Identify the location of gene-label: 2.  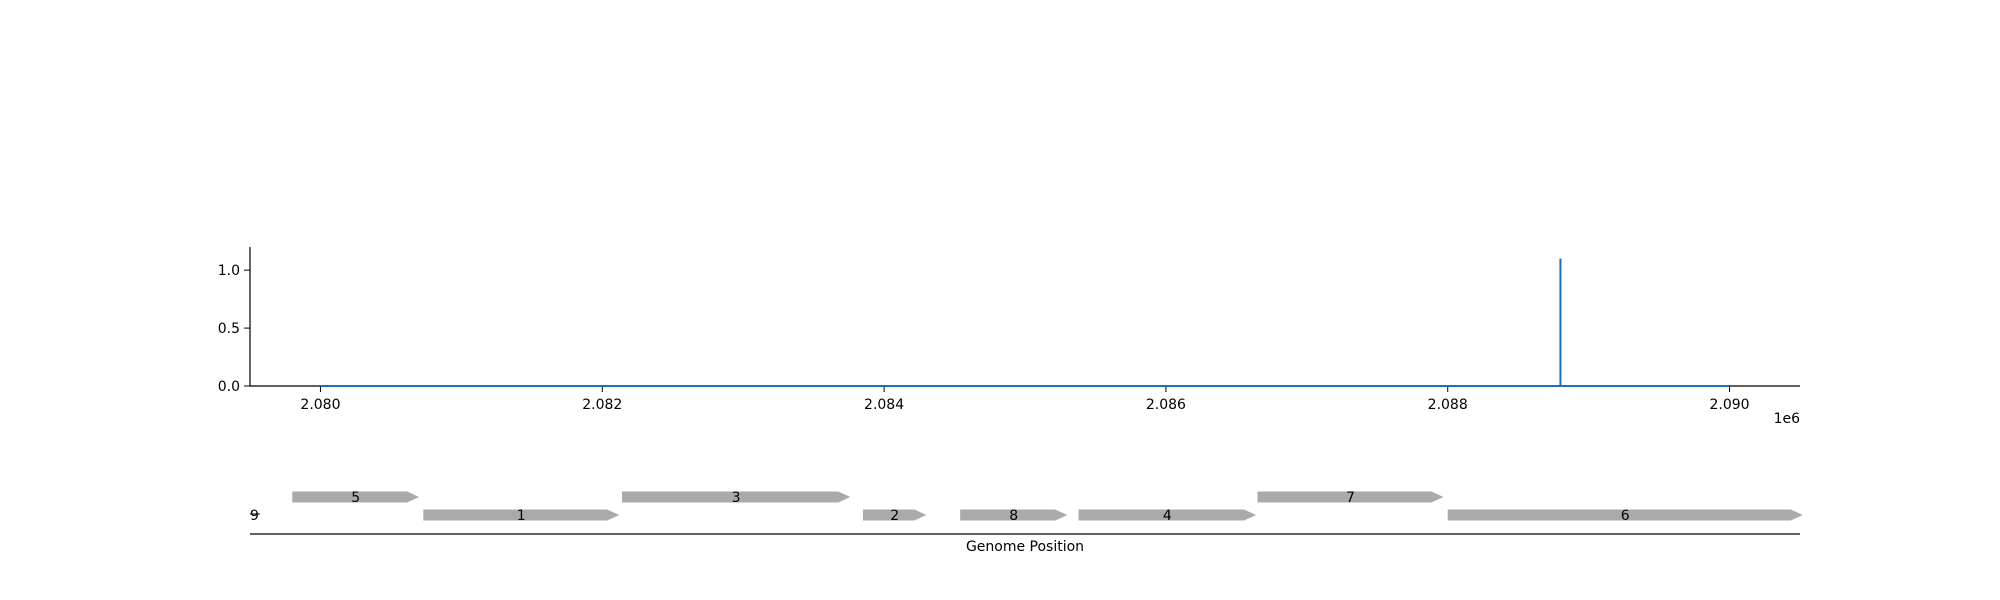
(894, 516).